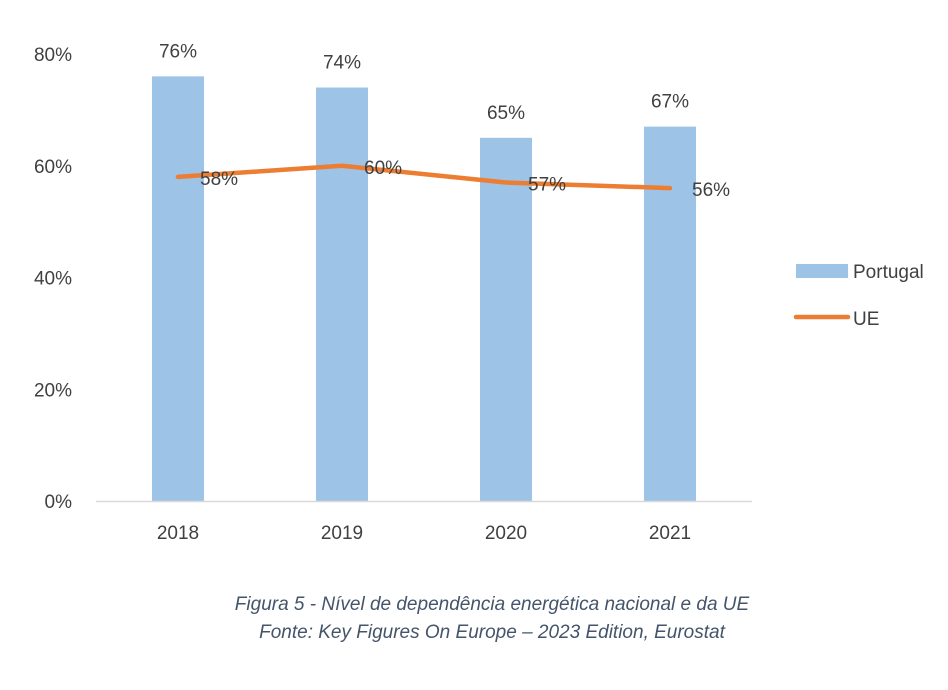 The image size is (948, 690). What do you see at coordinates (424, 82) in the screenshot?
I see `portugal-data-labels: 76% 74% 65% 67%` at bounding box center [424, 82].